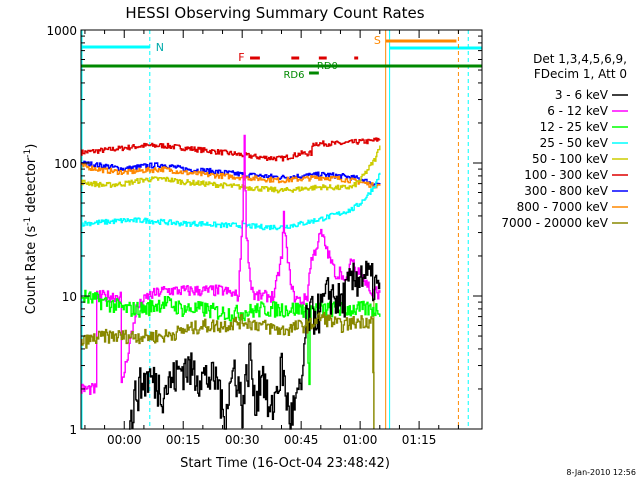  What do you see at coordinates (160, 47) in the screenshot?
I see `night-label: N` at bounding box center [160, 47].